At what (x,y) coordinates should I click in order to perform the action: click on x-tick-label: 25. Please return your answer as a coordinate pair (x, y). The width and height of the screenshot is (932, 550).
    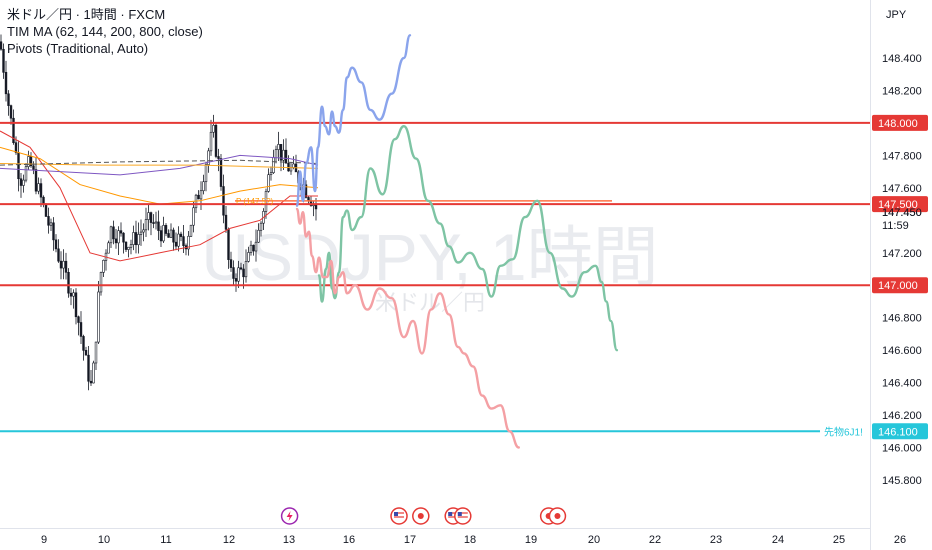
    Looking at the image, I should click on (839, 540).